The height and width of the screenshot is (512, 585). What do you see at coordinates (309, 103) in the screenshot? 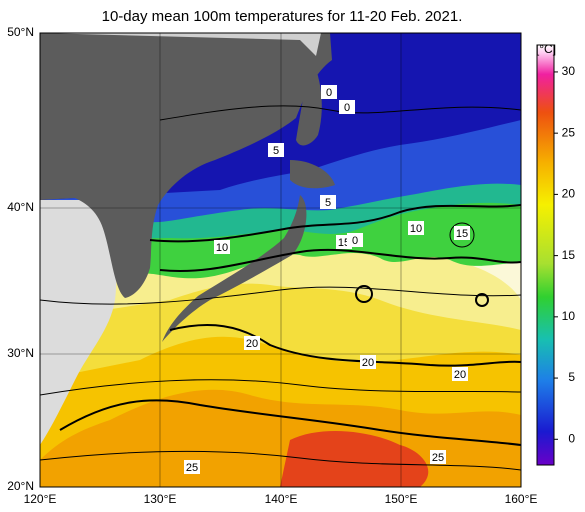
I see `land-island-north` at bounding box center [309, 103].